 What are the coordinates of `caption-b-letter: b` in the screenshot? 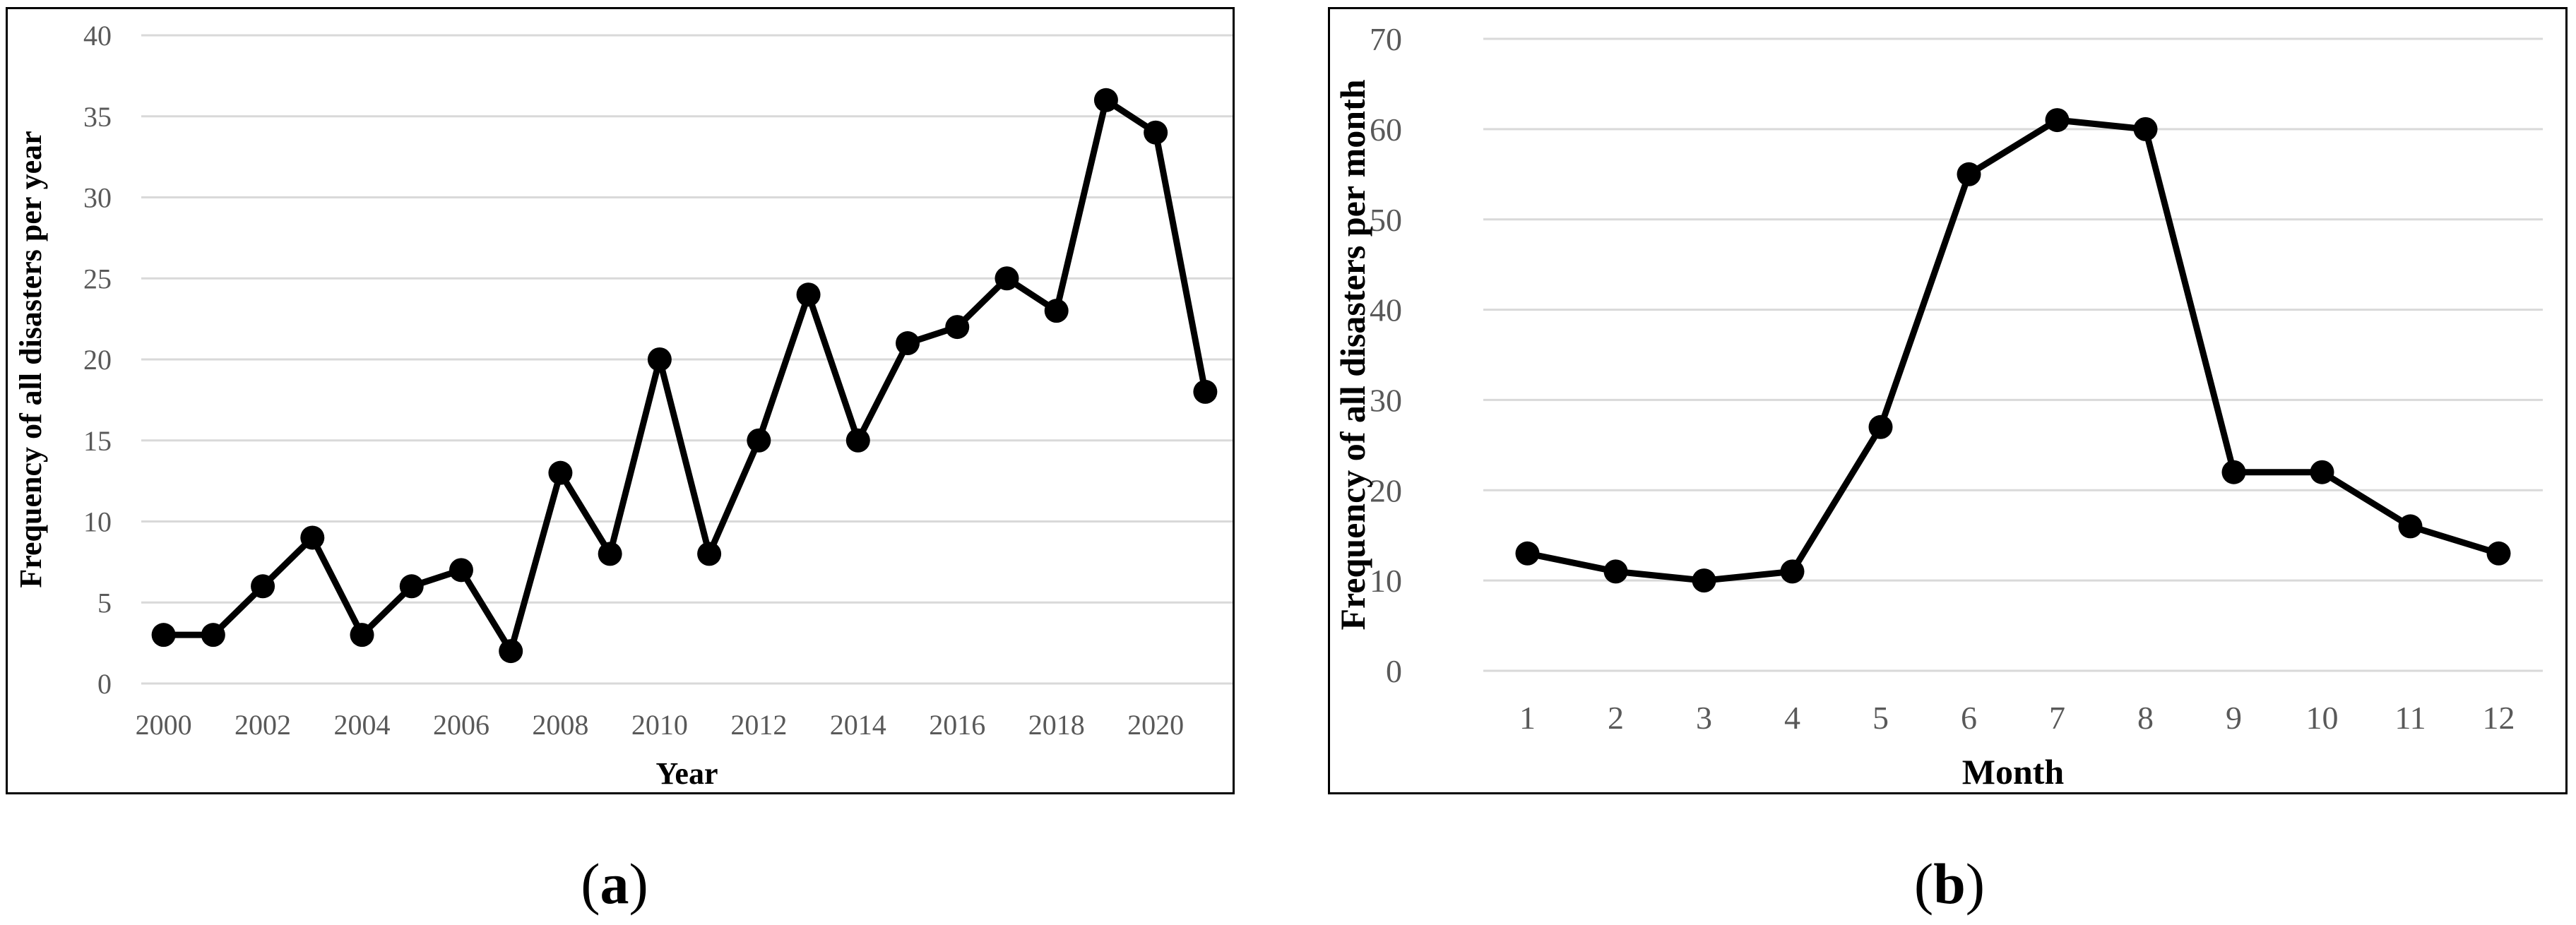 It's located at (1949, 884).